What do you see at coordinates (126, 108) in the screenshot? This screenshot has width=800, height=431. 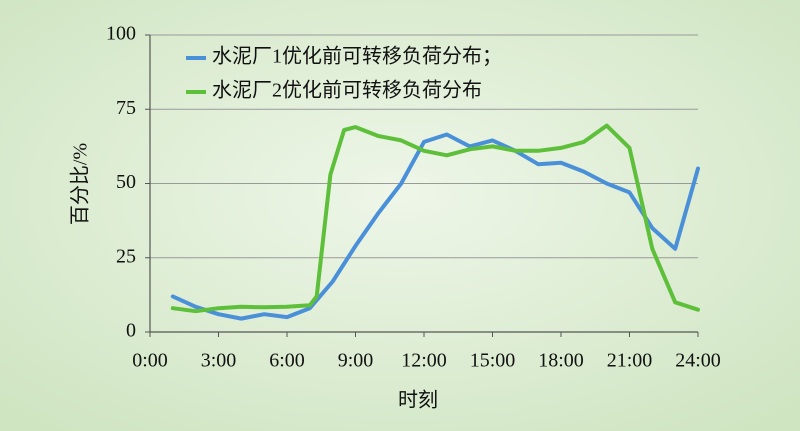 I see `y-tick-label: 75` at bounding box center [126, 108].